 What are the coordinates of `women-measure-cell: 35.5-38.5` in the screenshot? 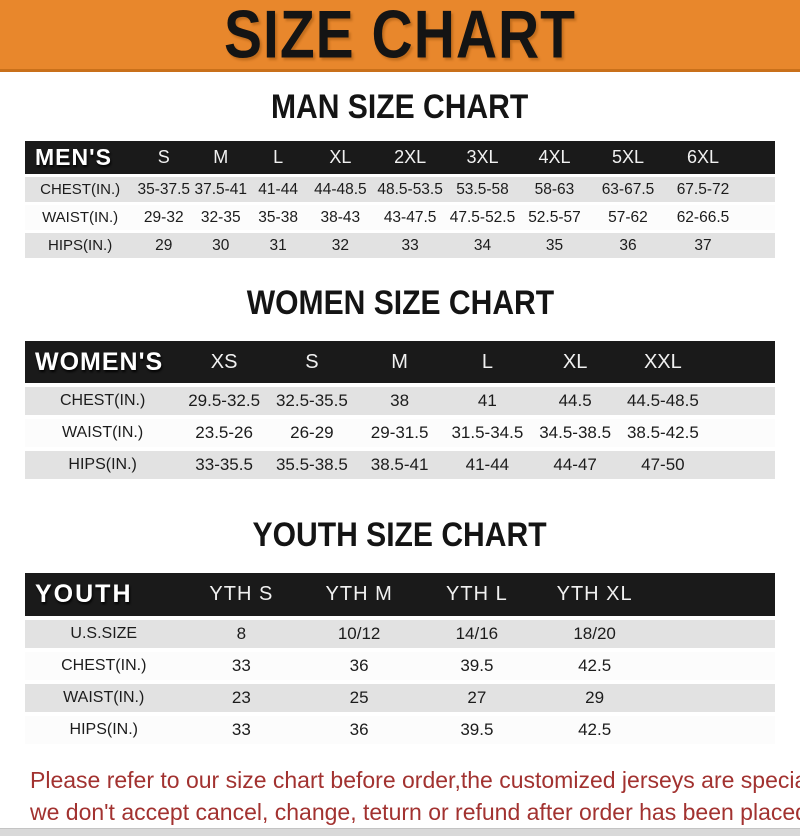 It's located at (312, 465).